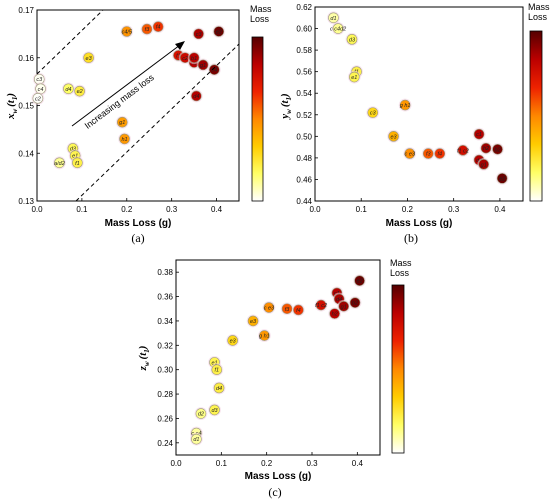 This screenshot has height=501, width=550. Describe the element at coordinates (165, 345) in the screenshot. I see `y-tick-label: 0.32` at that location.